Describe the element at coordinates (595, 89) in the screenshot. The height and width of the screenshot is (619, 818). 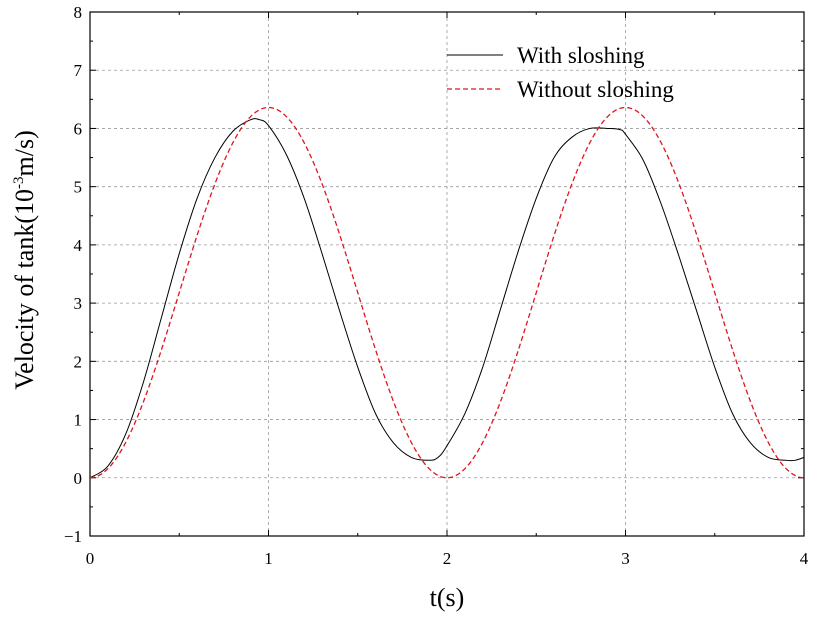
I see `legend-label-without-sloshing: Without sloshing` at that location.